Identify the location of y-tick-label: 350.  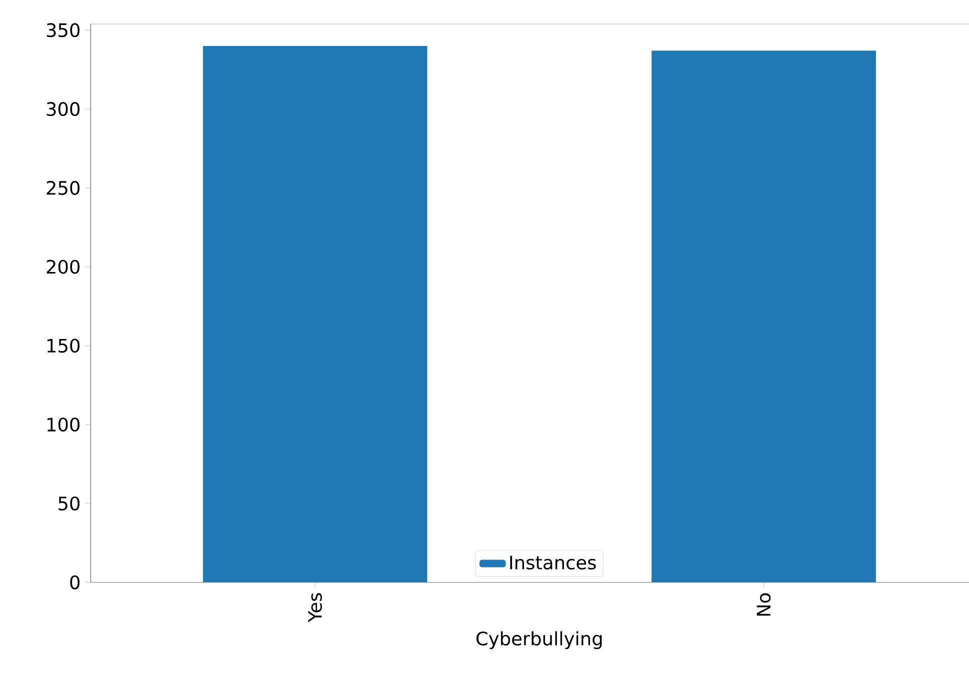
(63, 30).